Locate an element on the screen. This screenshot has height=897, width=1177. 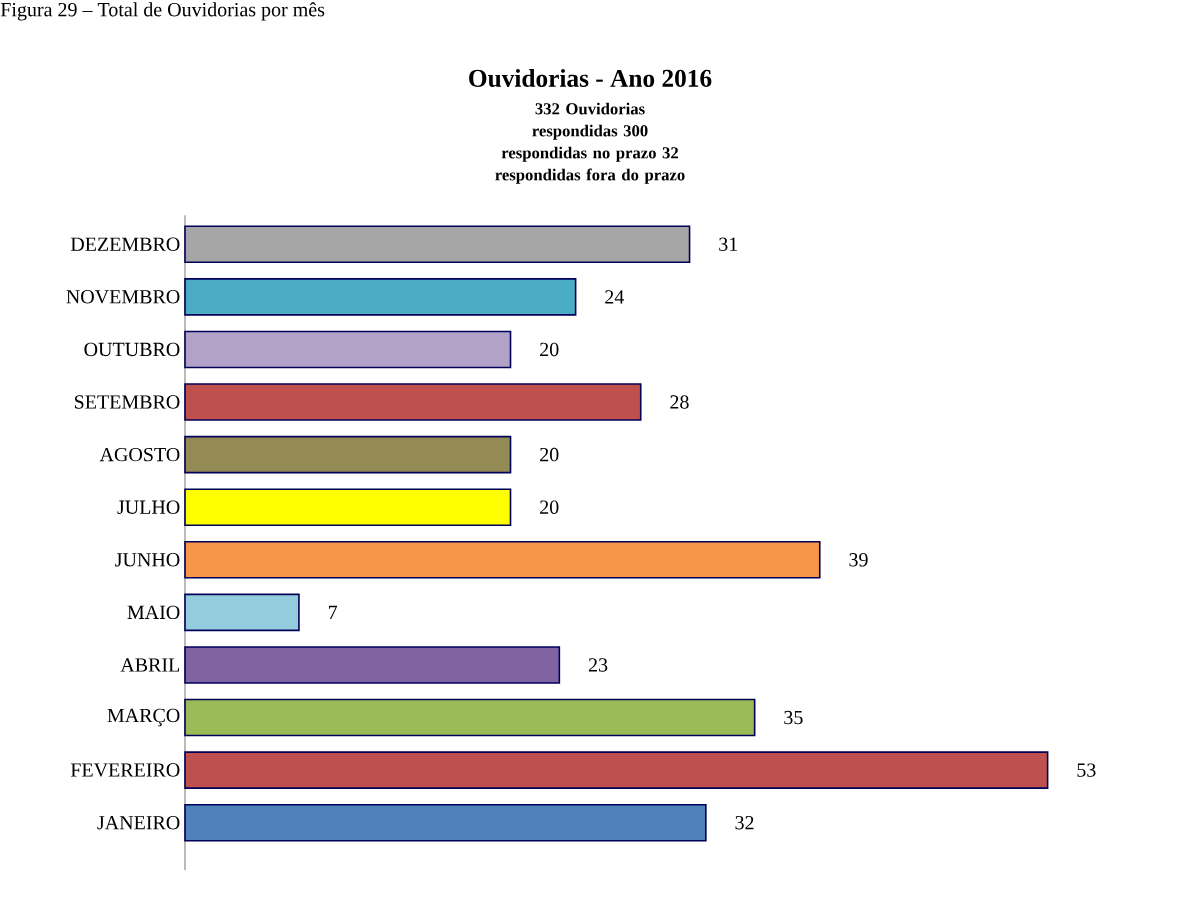
y-tick-label: SETEMBRO is located at coordinates (127, 402).